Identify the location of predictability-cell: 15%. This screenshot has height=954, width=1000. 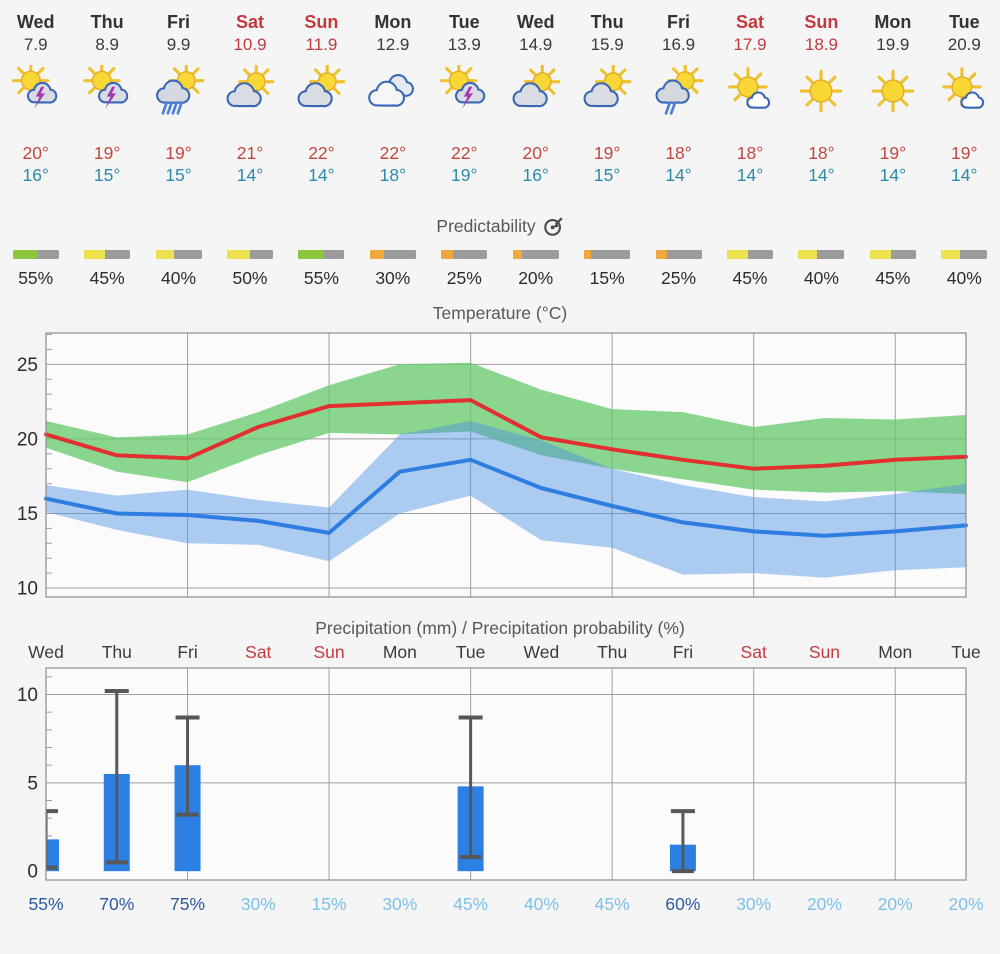
(606, 269).